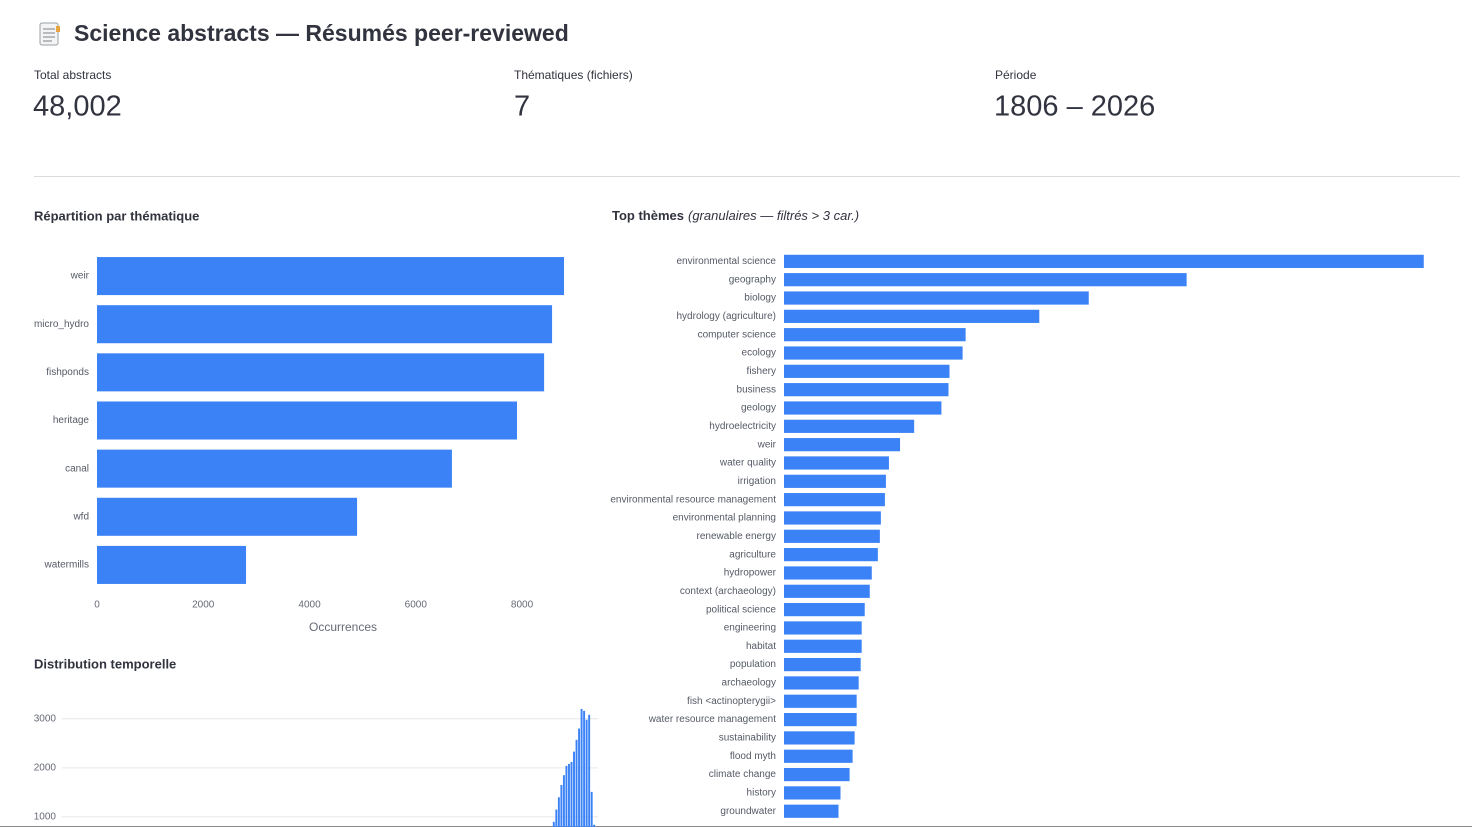 The image size is (1472, 827). Describe the element at coordinates (712, 719) in the screenshot. I see `y-tick-label: water resource management` at that location.